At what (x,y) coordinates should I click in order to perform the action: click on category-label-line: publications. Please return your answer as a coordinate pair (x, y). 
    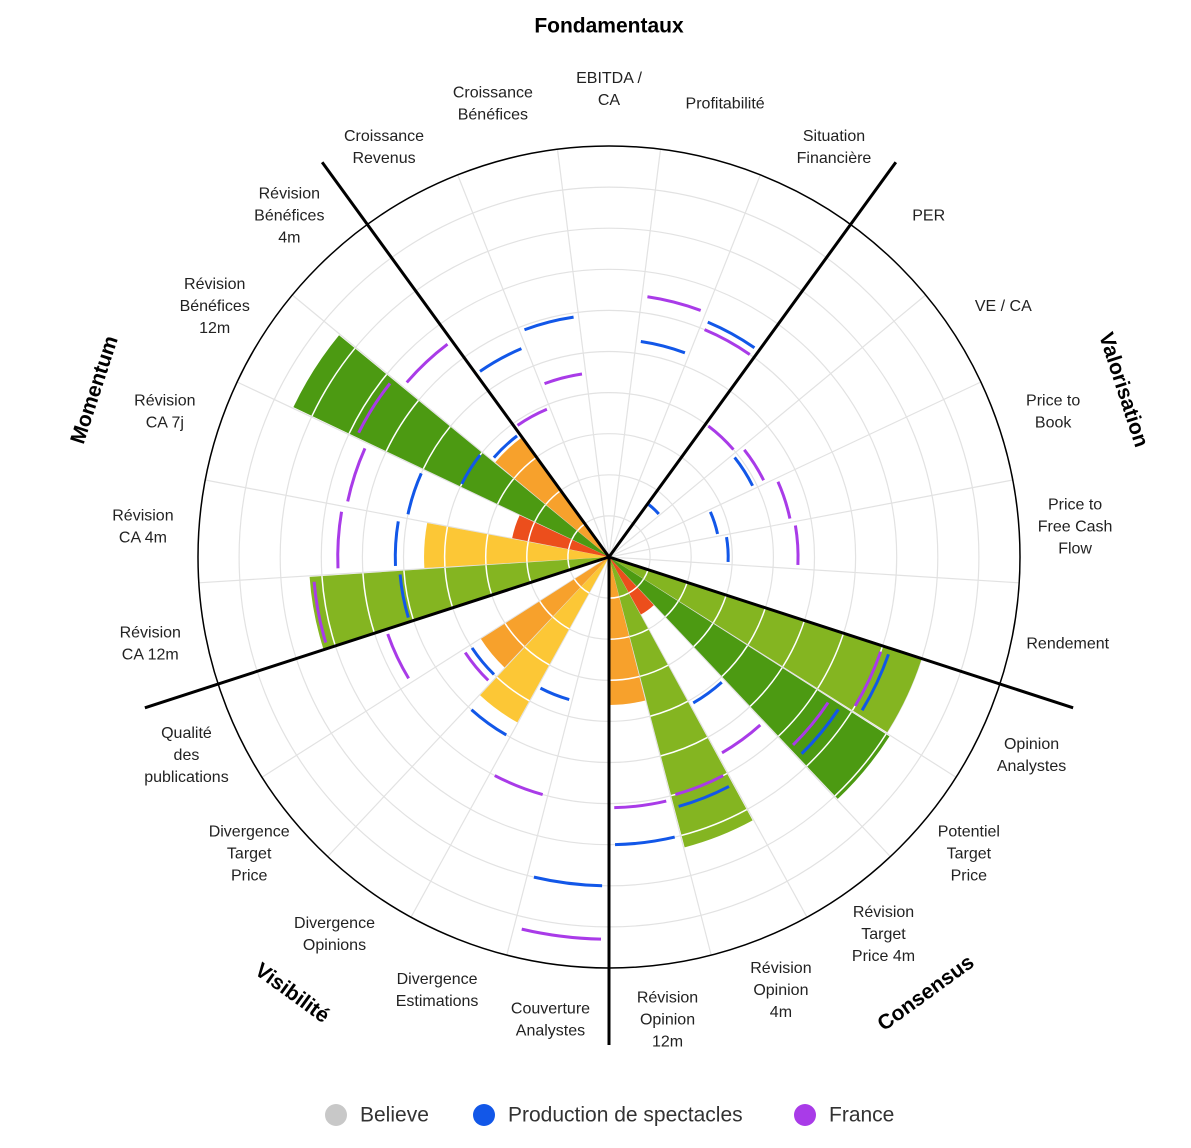
    Looking at the image, I should click on (186, 777).